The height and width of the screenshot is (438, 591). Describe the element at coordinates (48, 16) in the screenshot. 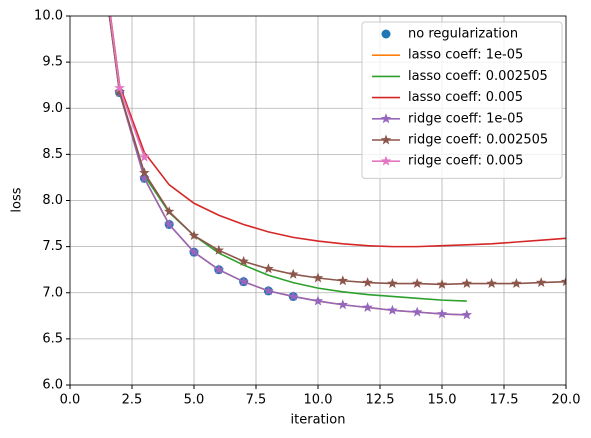

I see `y-tick-label: 10.0` at that location.